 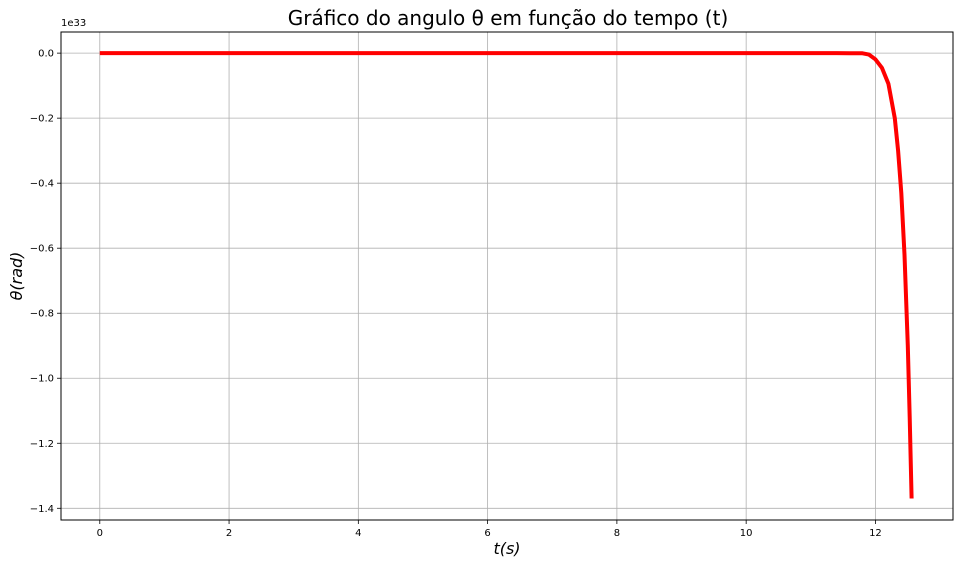 What do you see at coordinates (42, 184) in the screenshot?
I see `y-tick-label: −0.4` at bounding box center [42, 184].